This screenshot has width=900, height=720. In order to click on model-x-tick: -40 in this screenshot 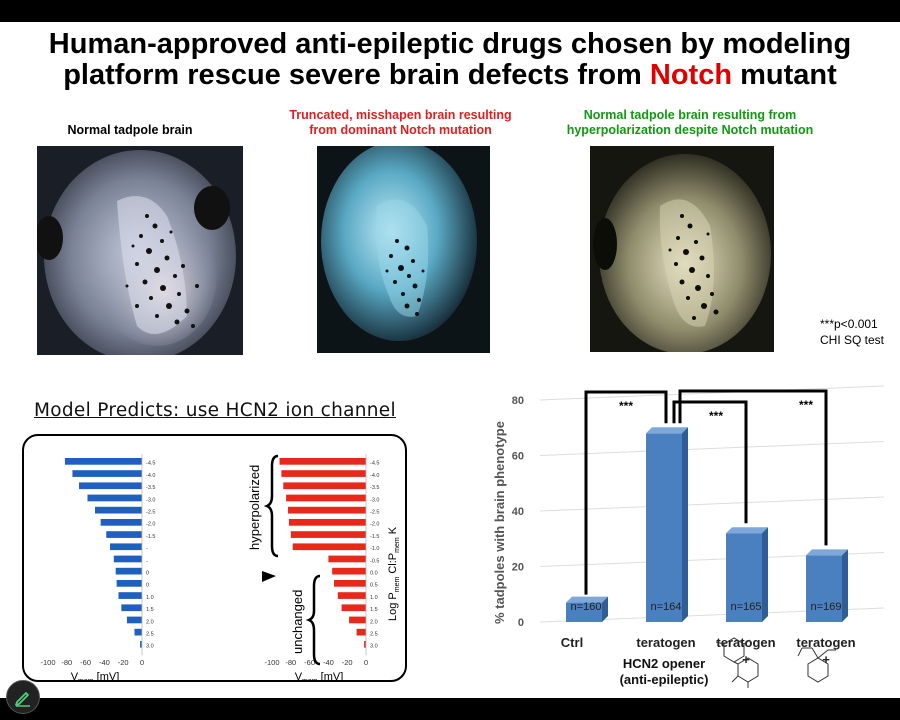, I will do `click(104, 662)`.